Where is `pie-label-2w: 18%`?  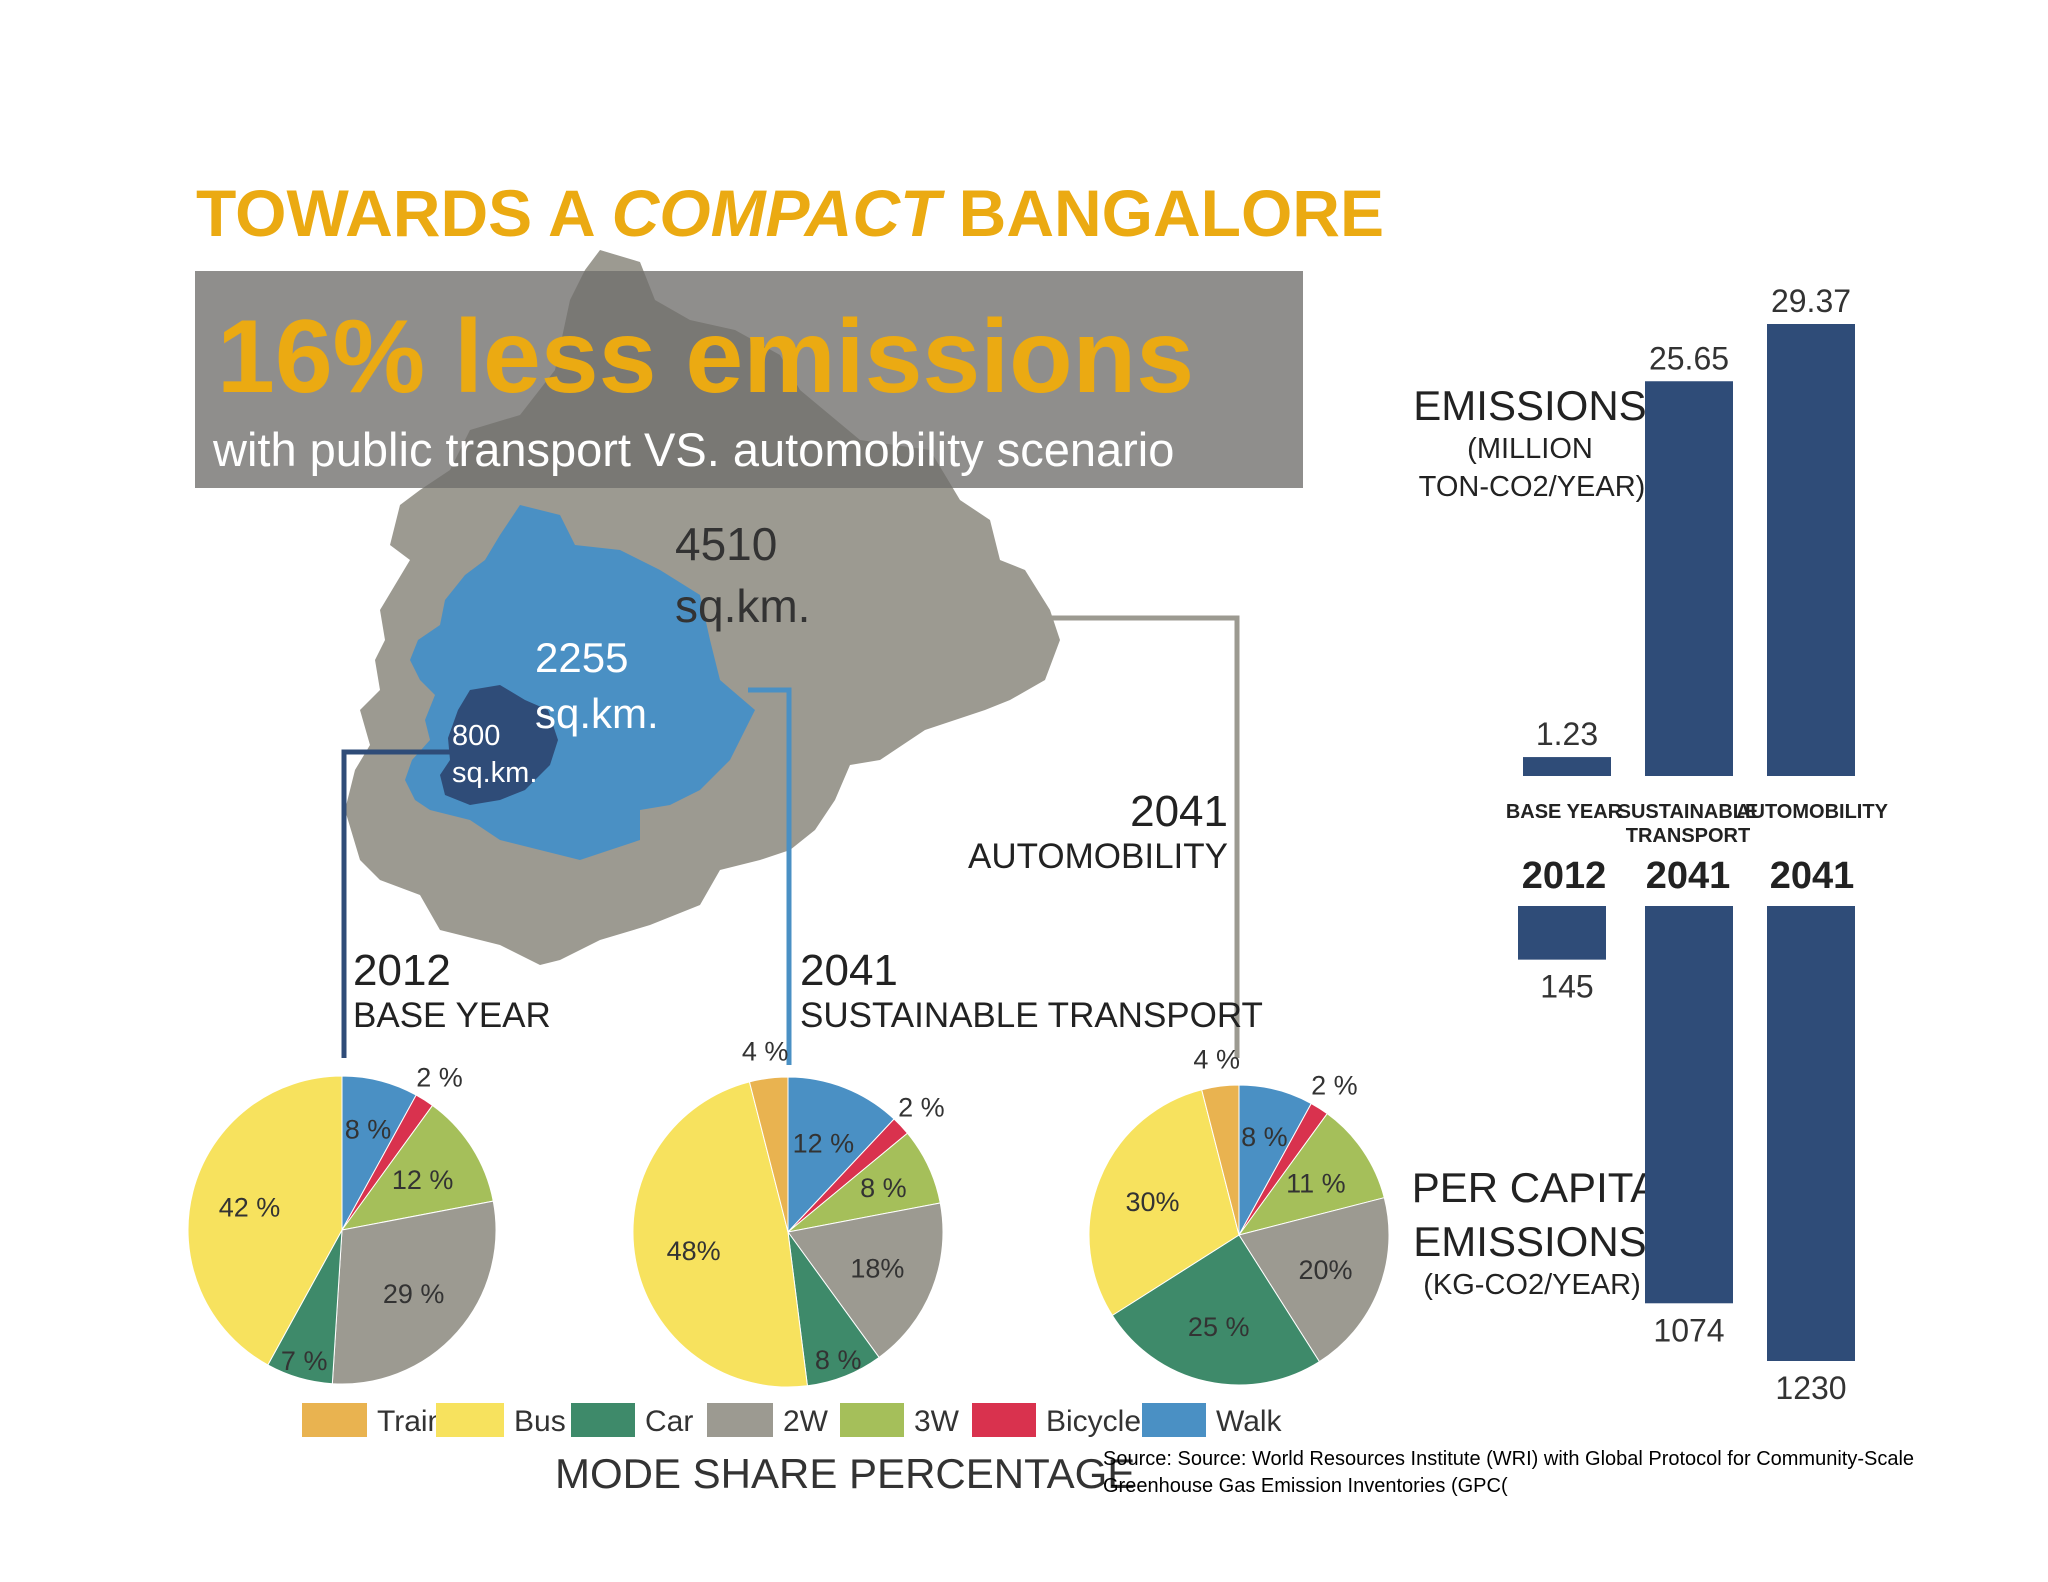
pie-label-2w: 18% is located at coordinates (877, 1268).